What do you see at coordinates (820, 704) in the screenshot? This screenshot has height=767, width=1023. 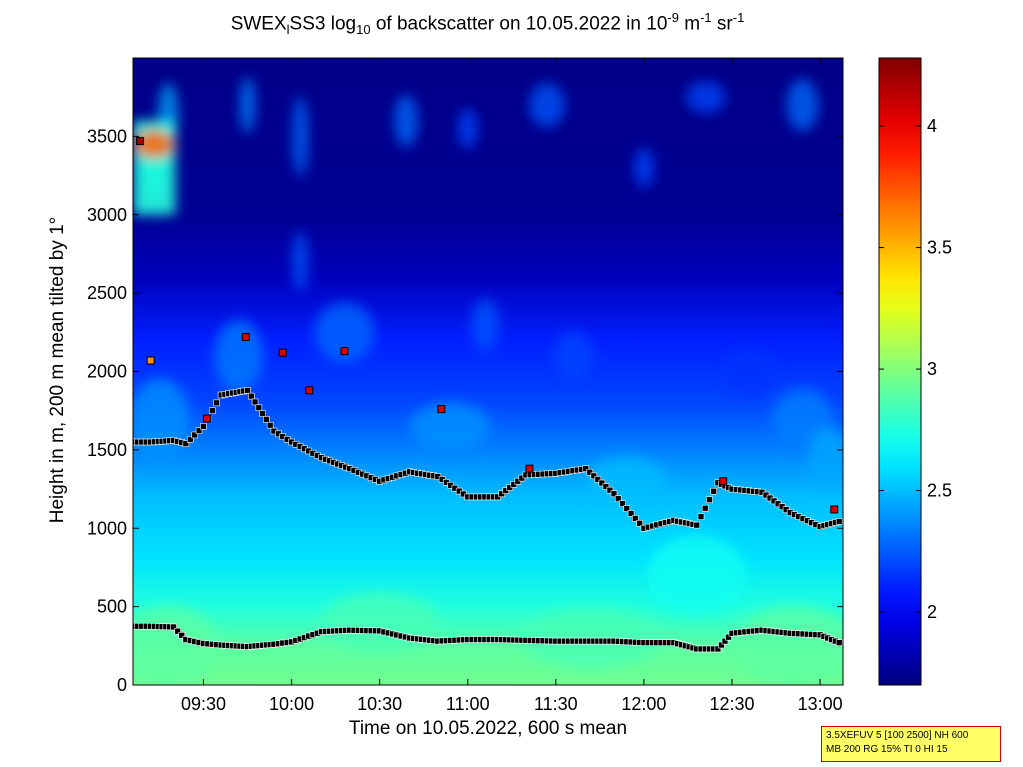 I see `x-tick-label: 13:00` at bounding box center [820, 704].